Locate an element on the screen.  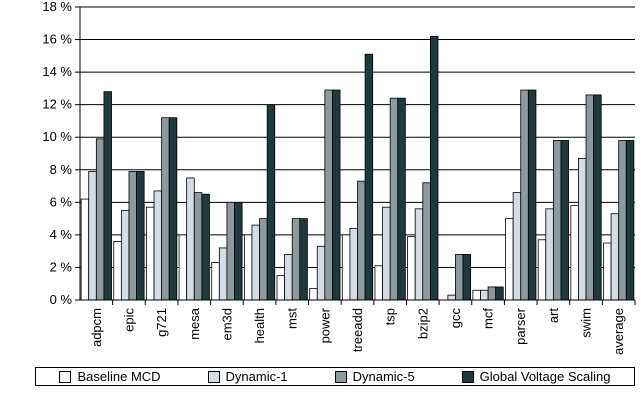
bar-global-voltage-scaling-g721 is located at coordinates (173, 209).